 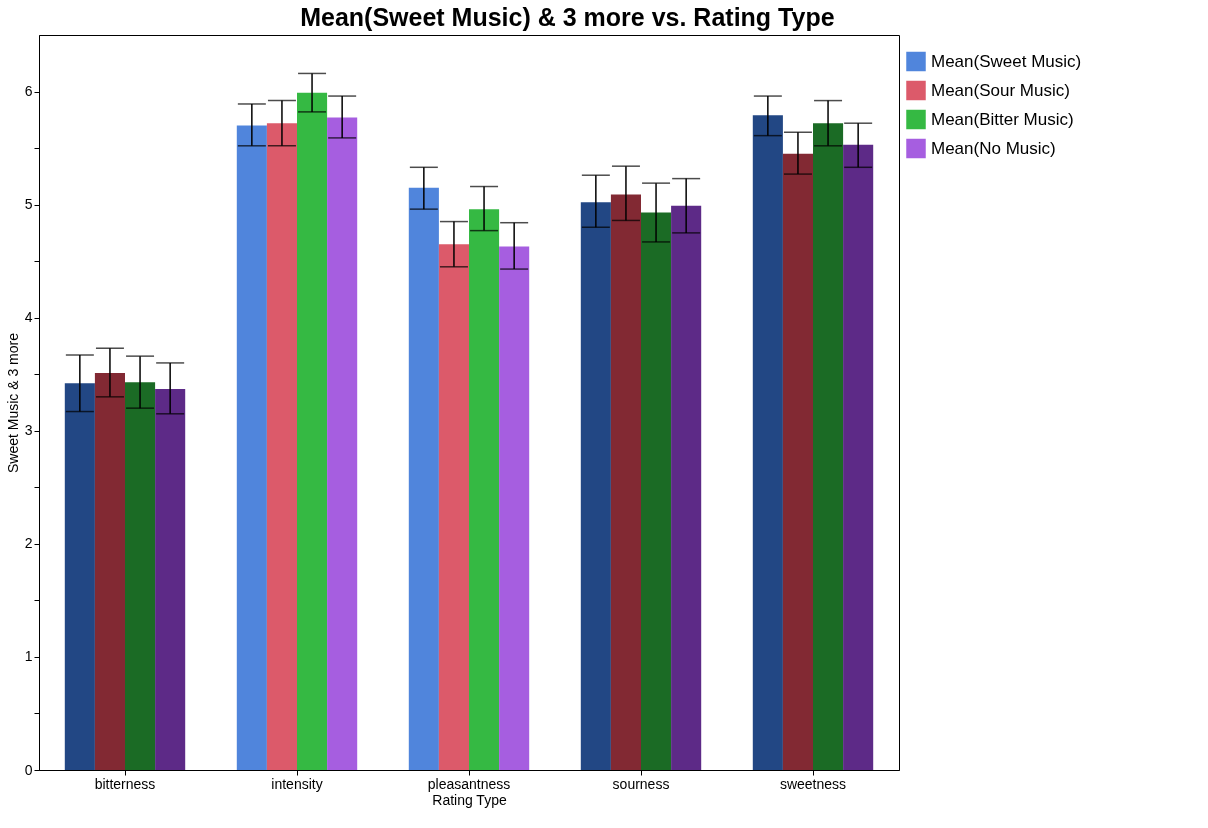 What do you see at coordinates (28, 317) in the screenshot?
I see `y-tick-label: 4` at bounding box center [28, 317].